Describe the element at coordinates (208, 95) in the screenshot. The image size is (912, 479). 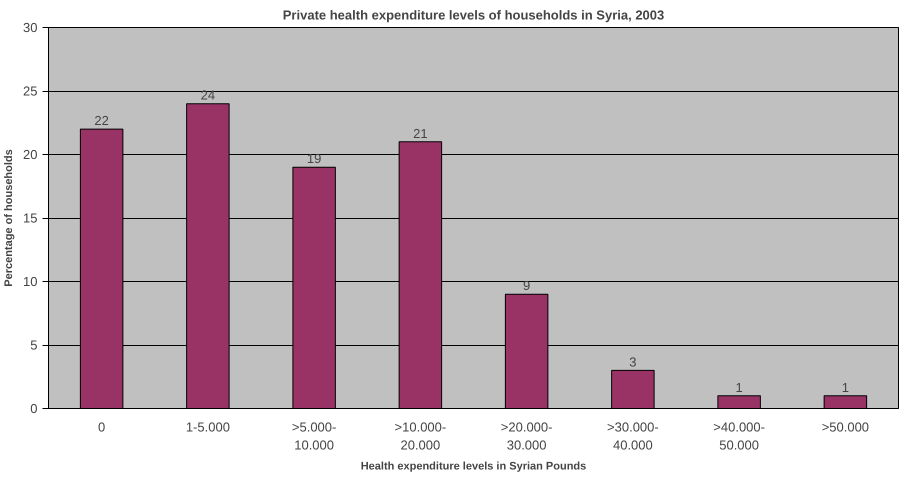
I see `data-label: 24` at that location.